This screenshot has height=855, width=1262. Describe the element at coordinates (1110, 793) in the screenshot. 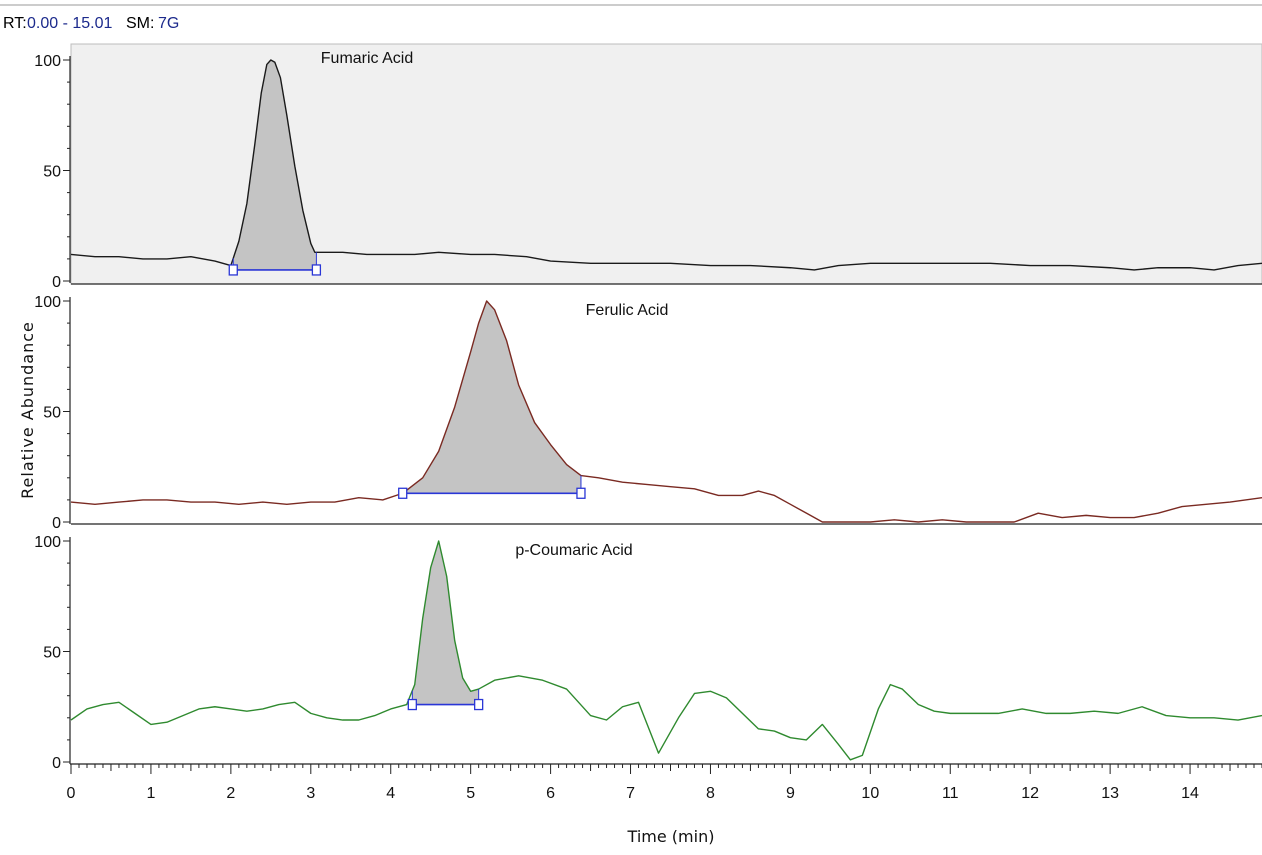

I see `x-tick-label: 13` at that location.